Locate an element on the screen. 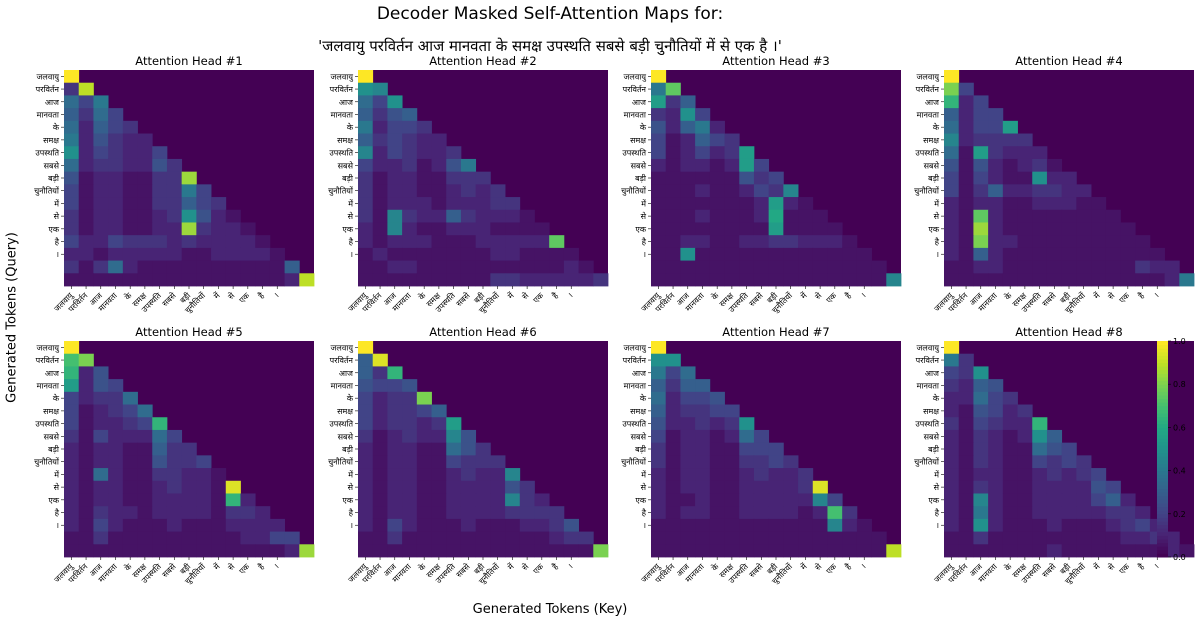  y-tick-label: जलवायु is located at coordinates (342, 77).